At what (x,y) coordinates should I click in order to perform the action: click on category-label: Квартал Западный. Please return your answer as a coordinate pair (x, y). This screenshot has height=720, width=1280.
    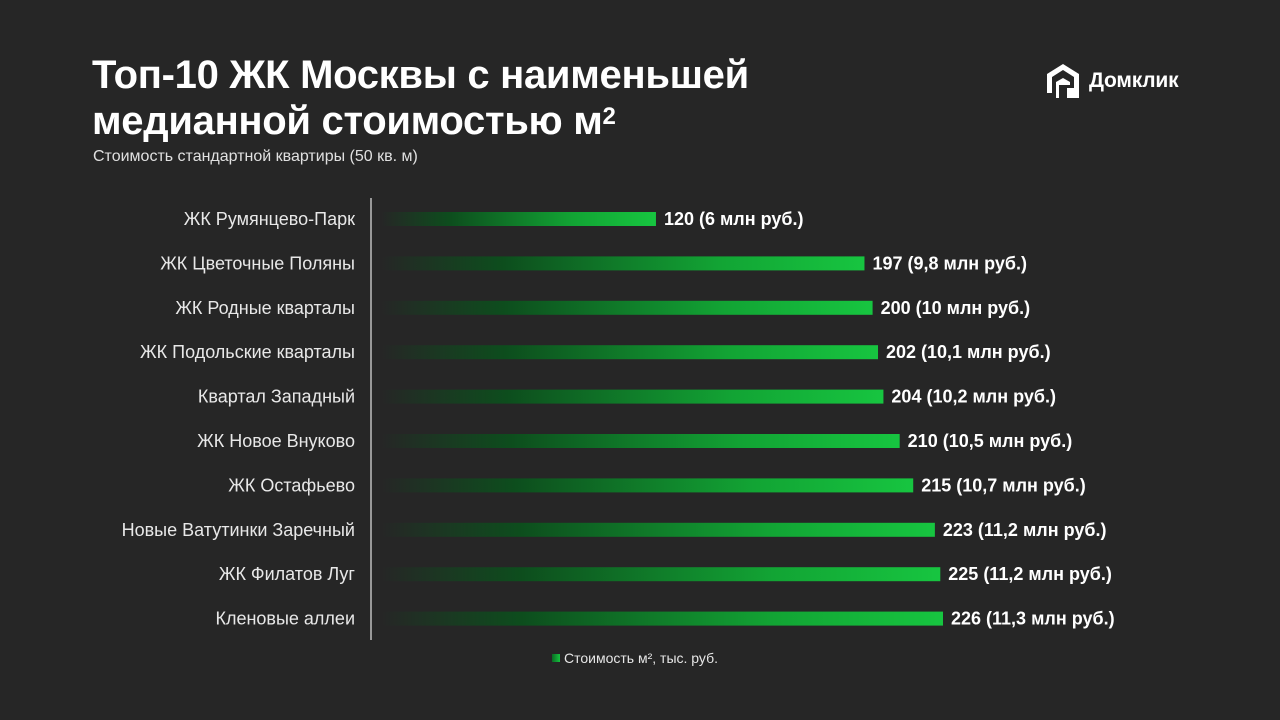
    Looking at the image, I should click on (276, 397).